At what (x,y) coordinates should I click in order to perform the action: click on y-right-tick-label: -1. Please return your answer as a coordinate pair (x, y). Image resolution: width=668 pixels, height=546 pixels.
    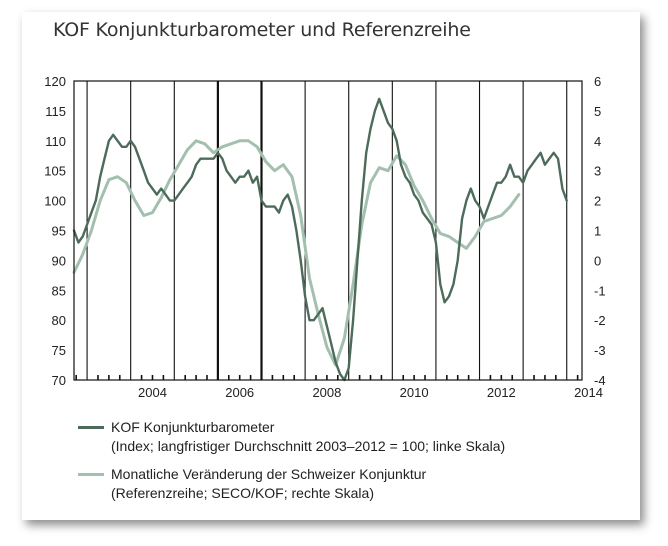
    Looking at the image, I should click on (600, 290).